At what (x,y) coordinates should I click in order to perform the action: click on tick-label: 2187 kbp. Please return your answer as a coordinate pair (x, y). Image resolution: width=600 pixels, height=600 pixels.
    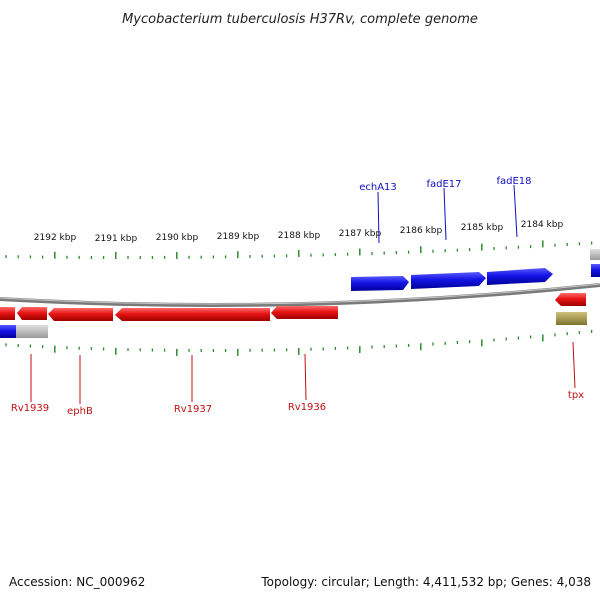
    Looking at the image, I should click on (360, 234).